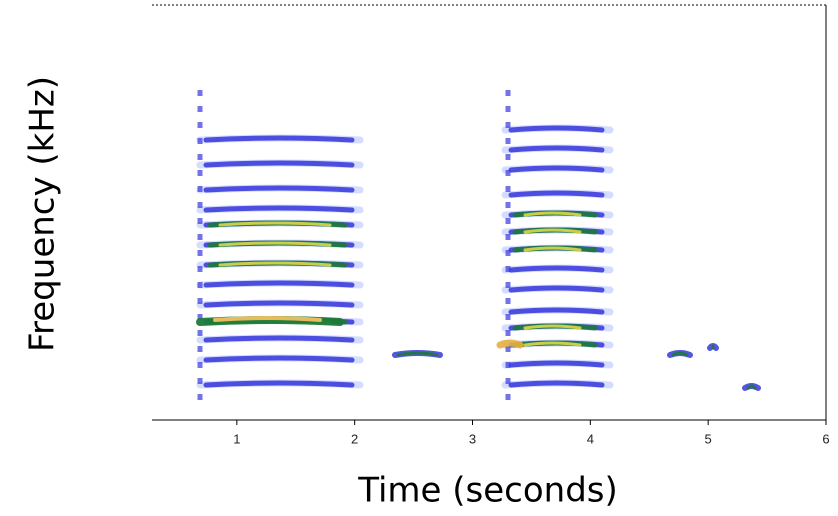  Describe the element at coordinates (708, 438) in the screenshot. I see `x-tick-label: 5` at that location.